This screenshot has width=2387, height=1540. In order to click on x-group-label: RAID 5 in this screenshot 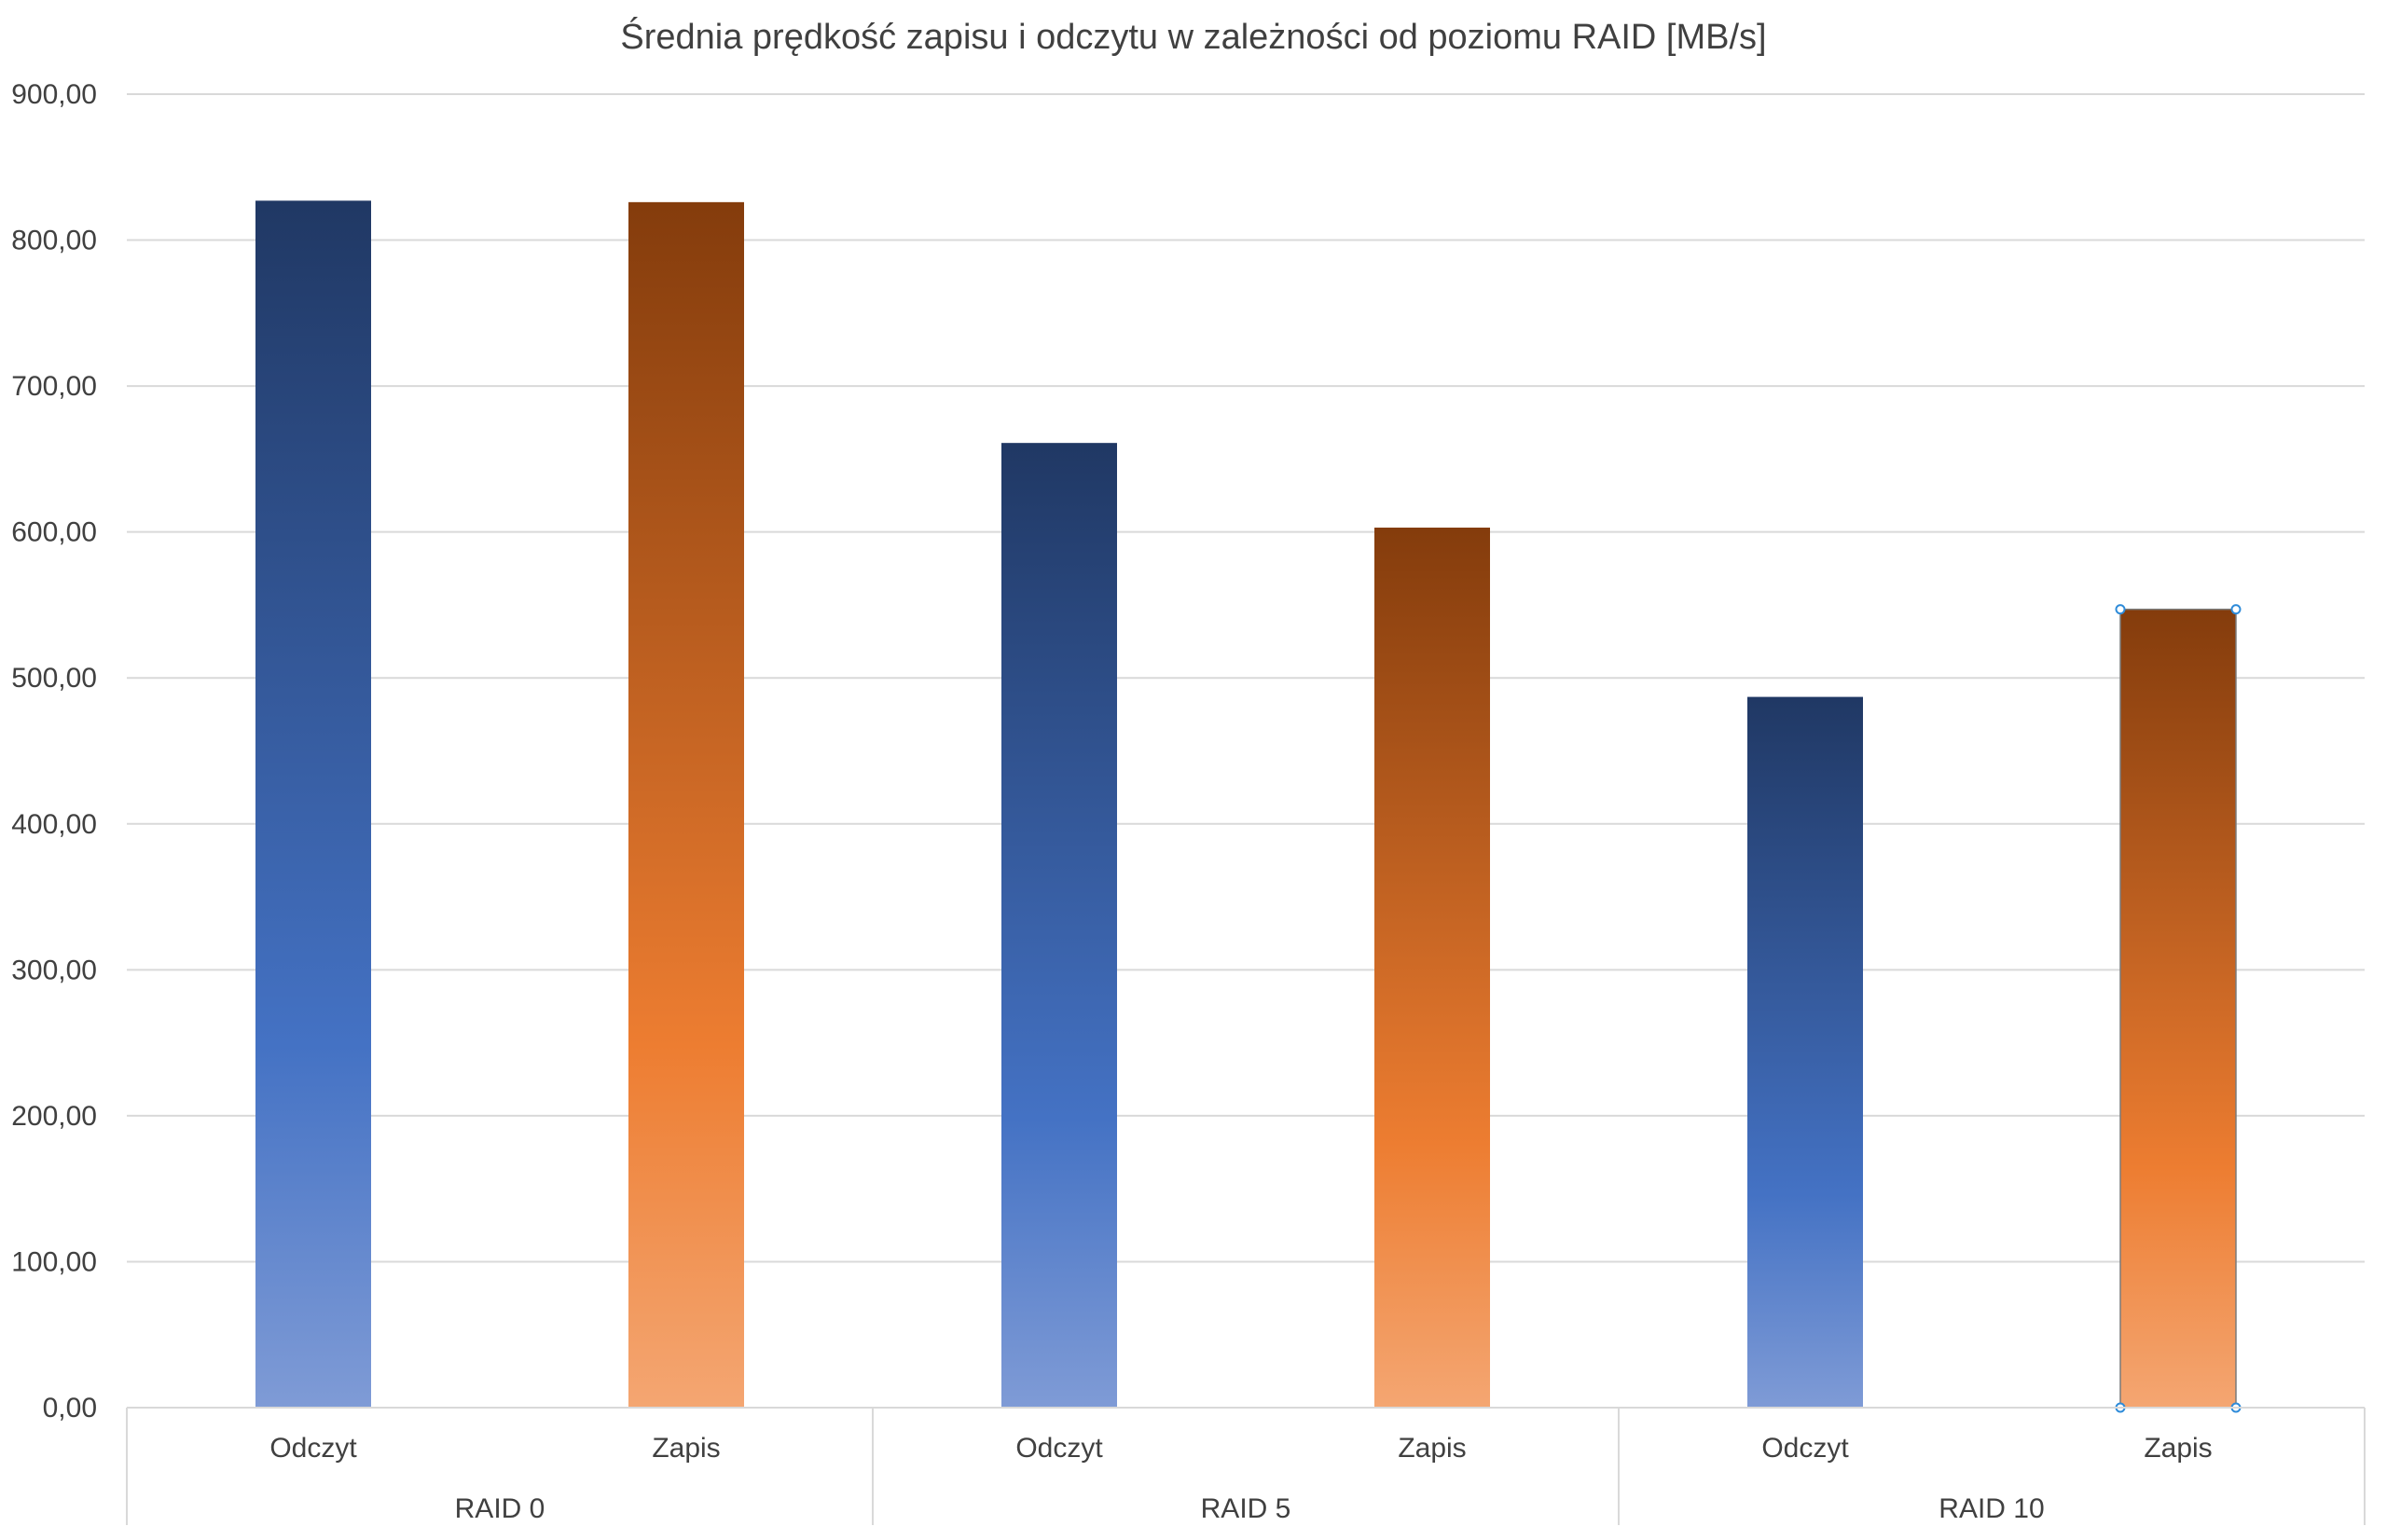, I will do `click(1246, 1508)`.